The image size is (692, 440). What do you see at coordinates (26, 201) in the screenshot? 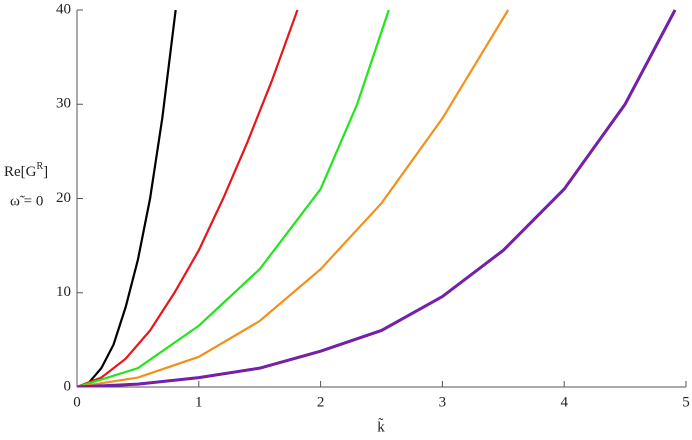
I see `annotation: ω̃ = 0` at bounding box center [26, 201].